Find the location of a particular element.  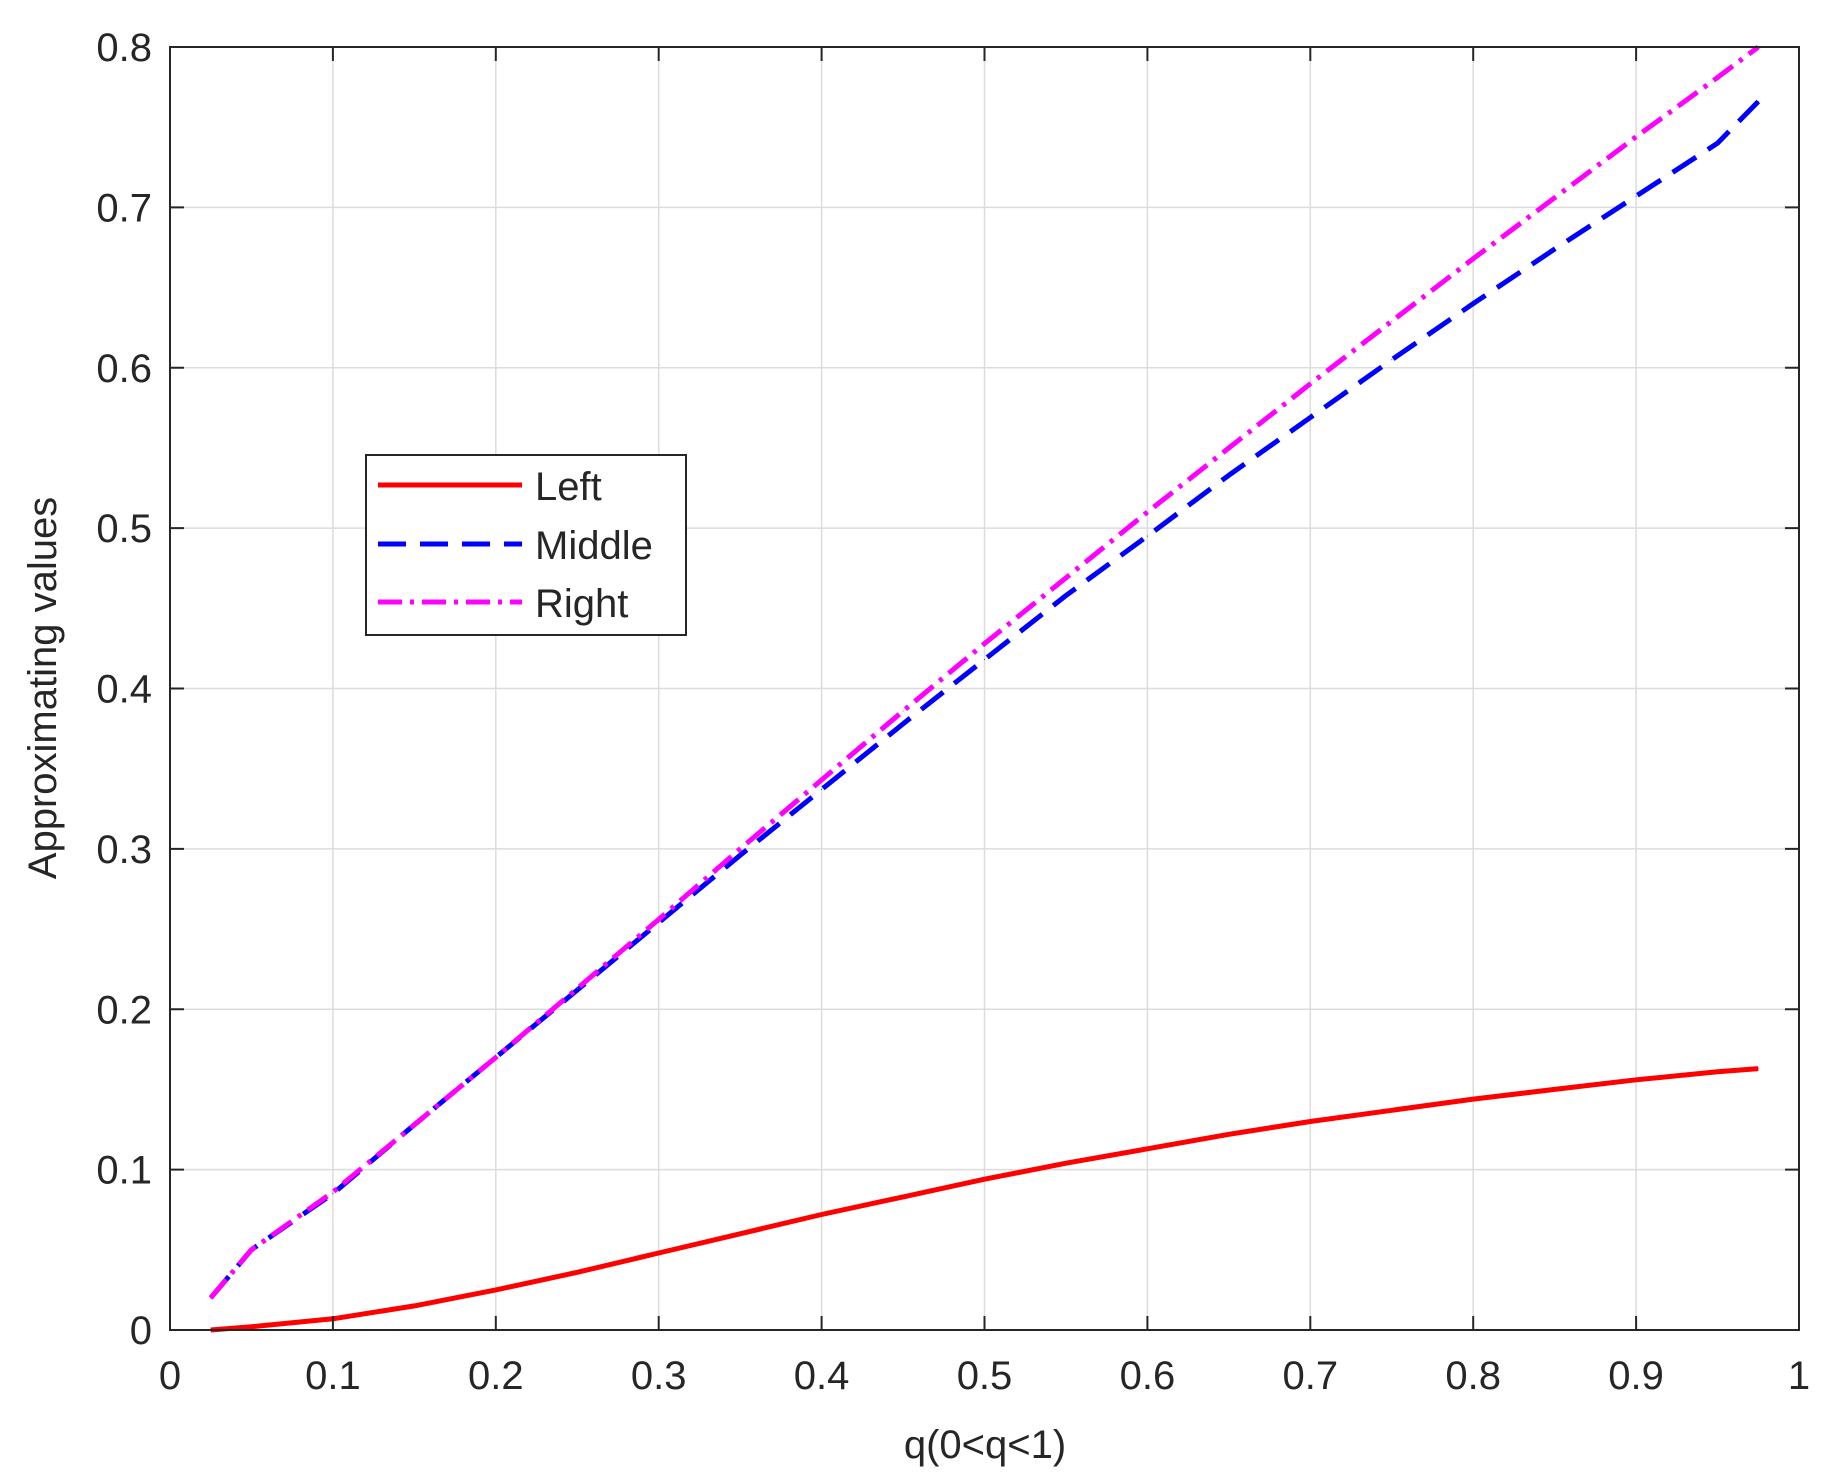

x-tick-label: 0.5 is located at coordinates (985, 1376).